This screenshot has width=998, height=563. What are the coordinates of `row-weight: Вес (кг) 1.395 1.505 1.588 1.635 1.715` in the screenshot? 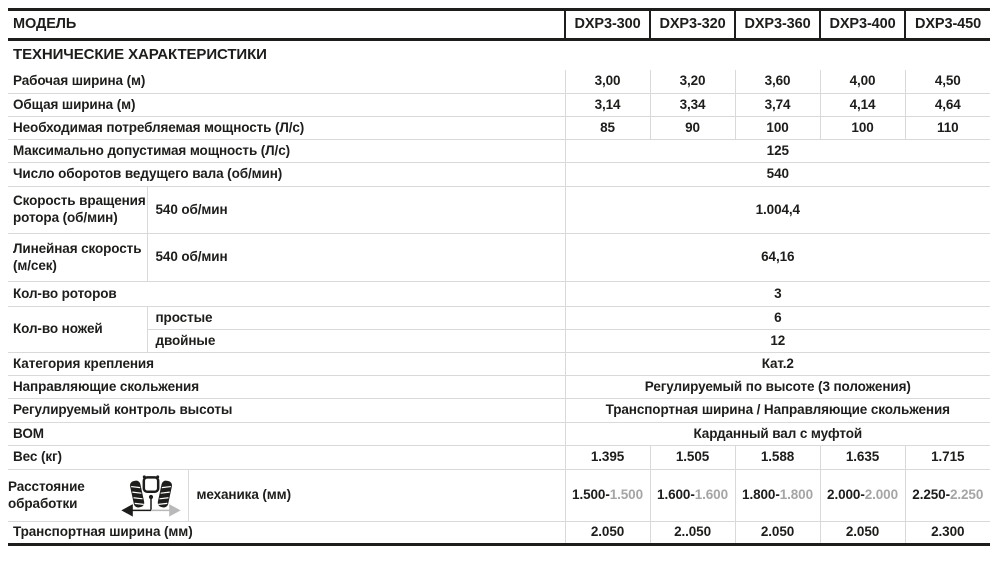 It's located at (499, 457).